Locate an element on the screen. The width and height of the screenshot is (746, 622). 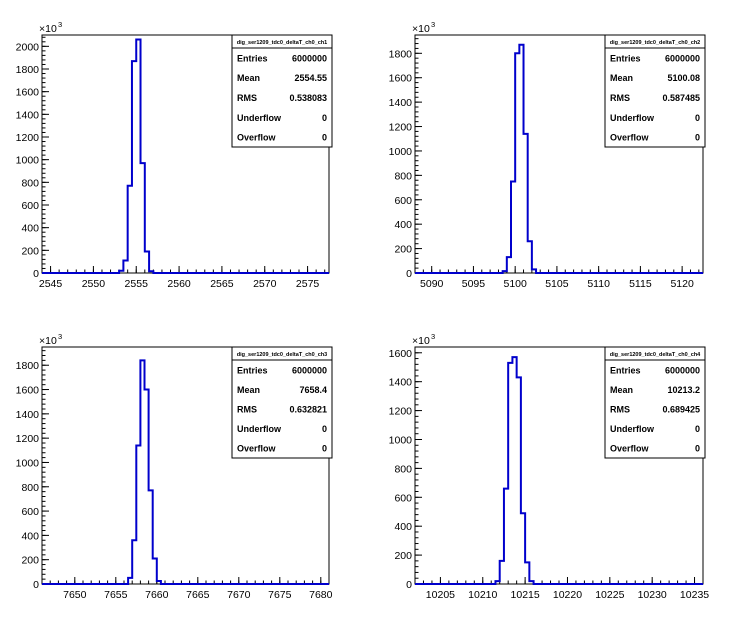
x-tick-label: 5115 is located at coordinates (640, 284).